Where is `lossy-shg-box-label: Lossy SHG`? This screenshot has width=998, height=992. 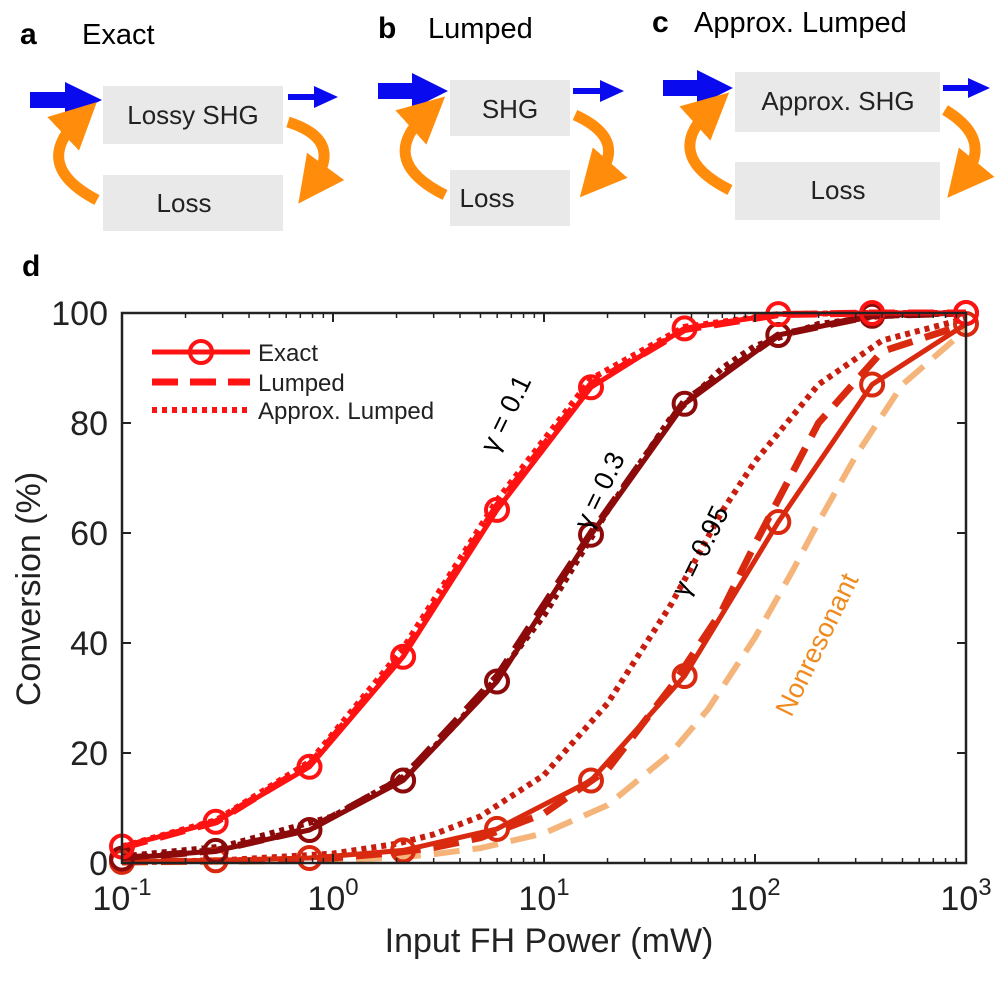 lossy-shg-box-label: Lossy SHG is located at coordinates (193, 115).